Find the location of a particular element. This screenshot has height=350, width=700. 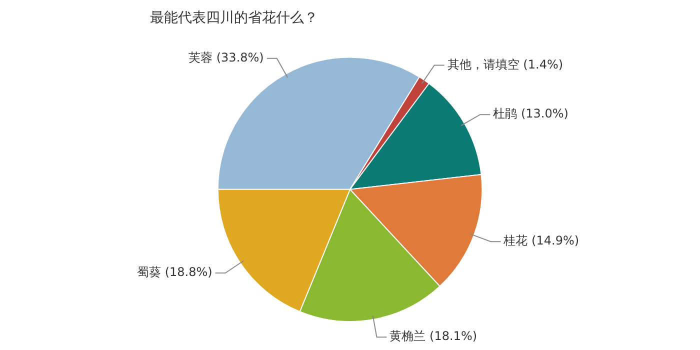

slice-label: 其他，请填空 (1.4%) is located at coordinates (505, 64).